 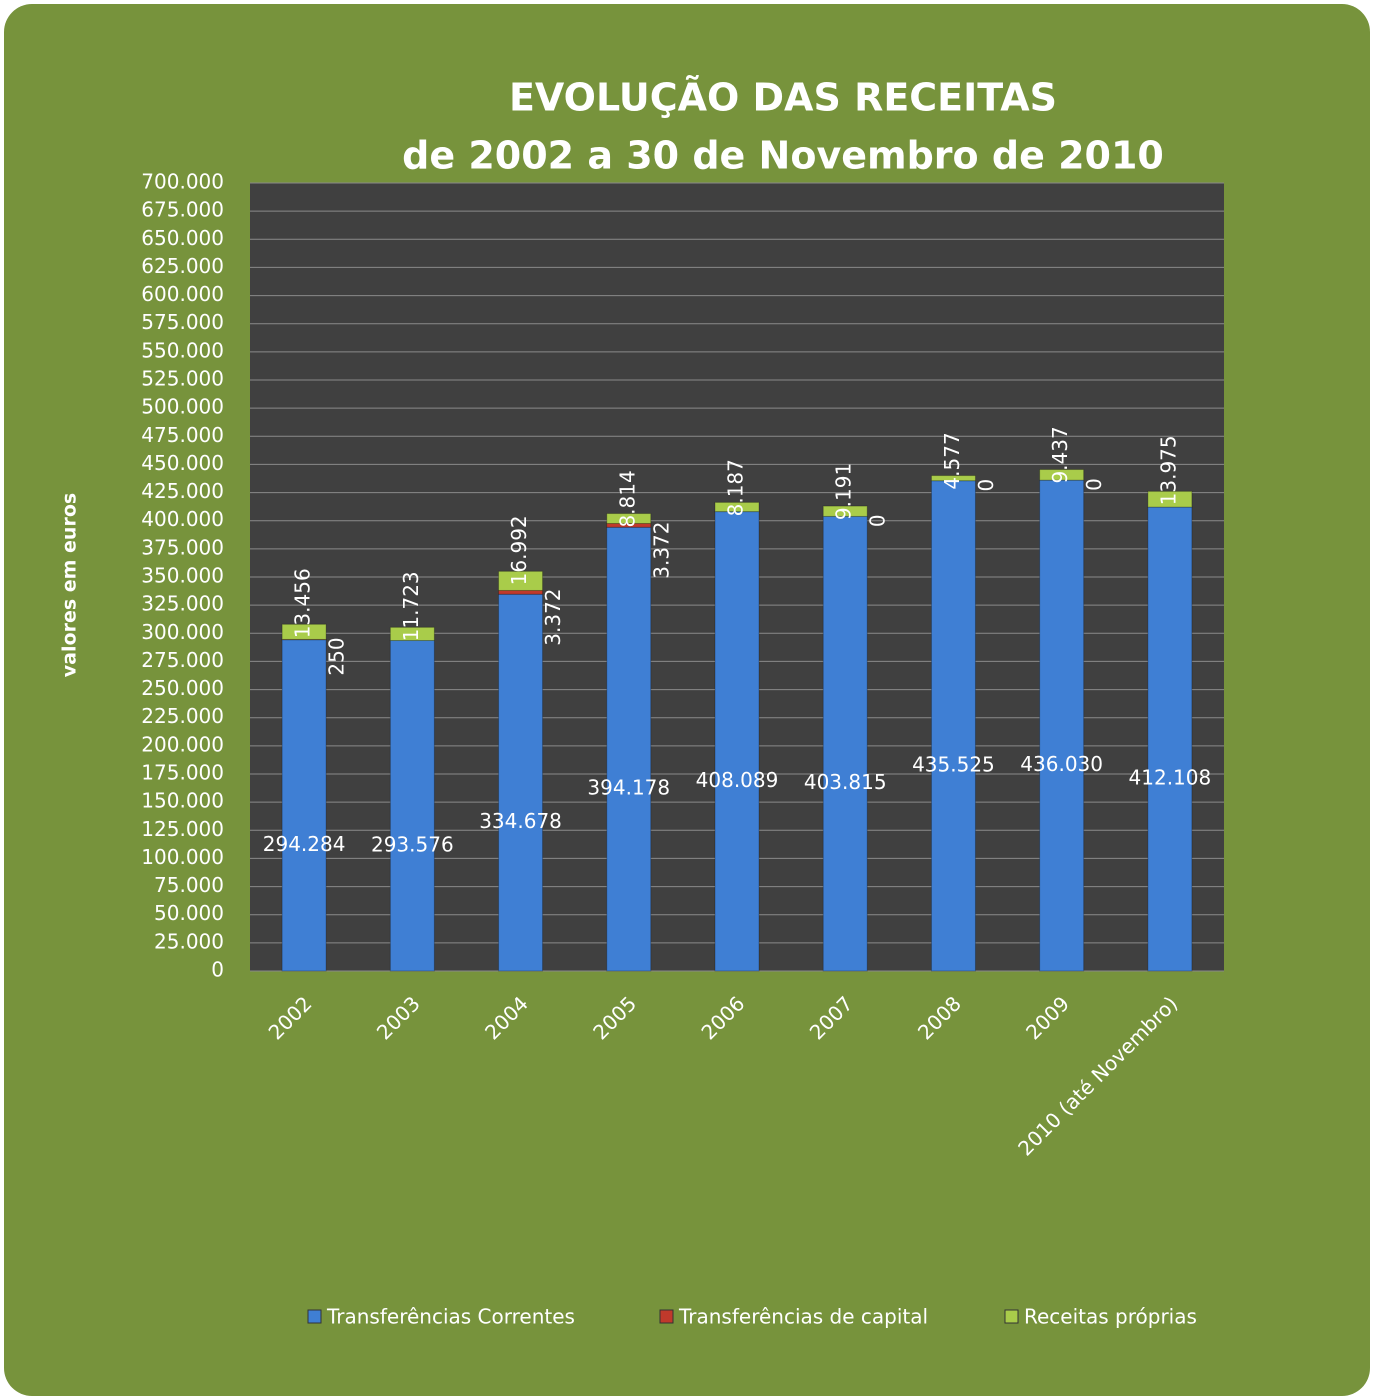 What do you see at coordinates (182, 182) in the screenshot?
I see `y-tick-label: 700.000` at bounding box center [182, 182].